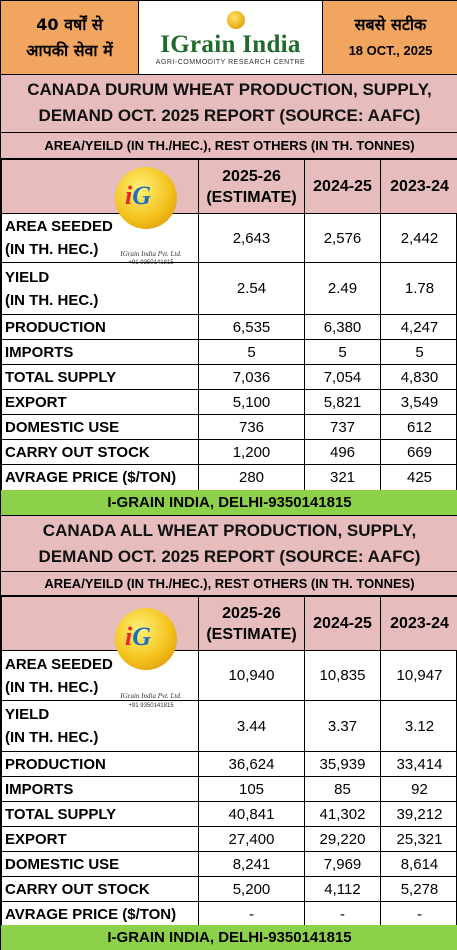  What do you see at coordinates (342, 889) in the screenshot?
I see `table-cell: 4,112` at bounding box center [342, 889].